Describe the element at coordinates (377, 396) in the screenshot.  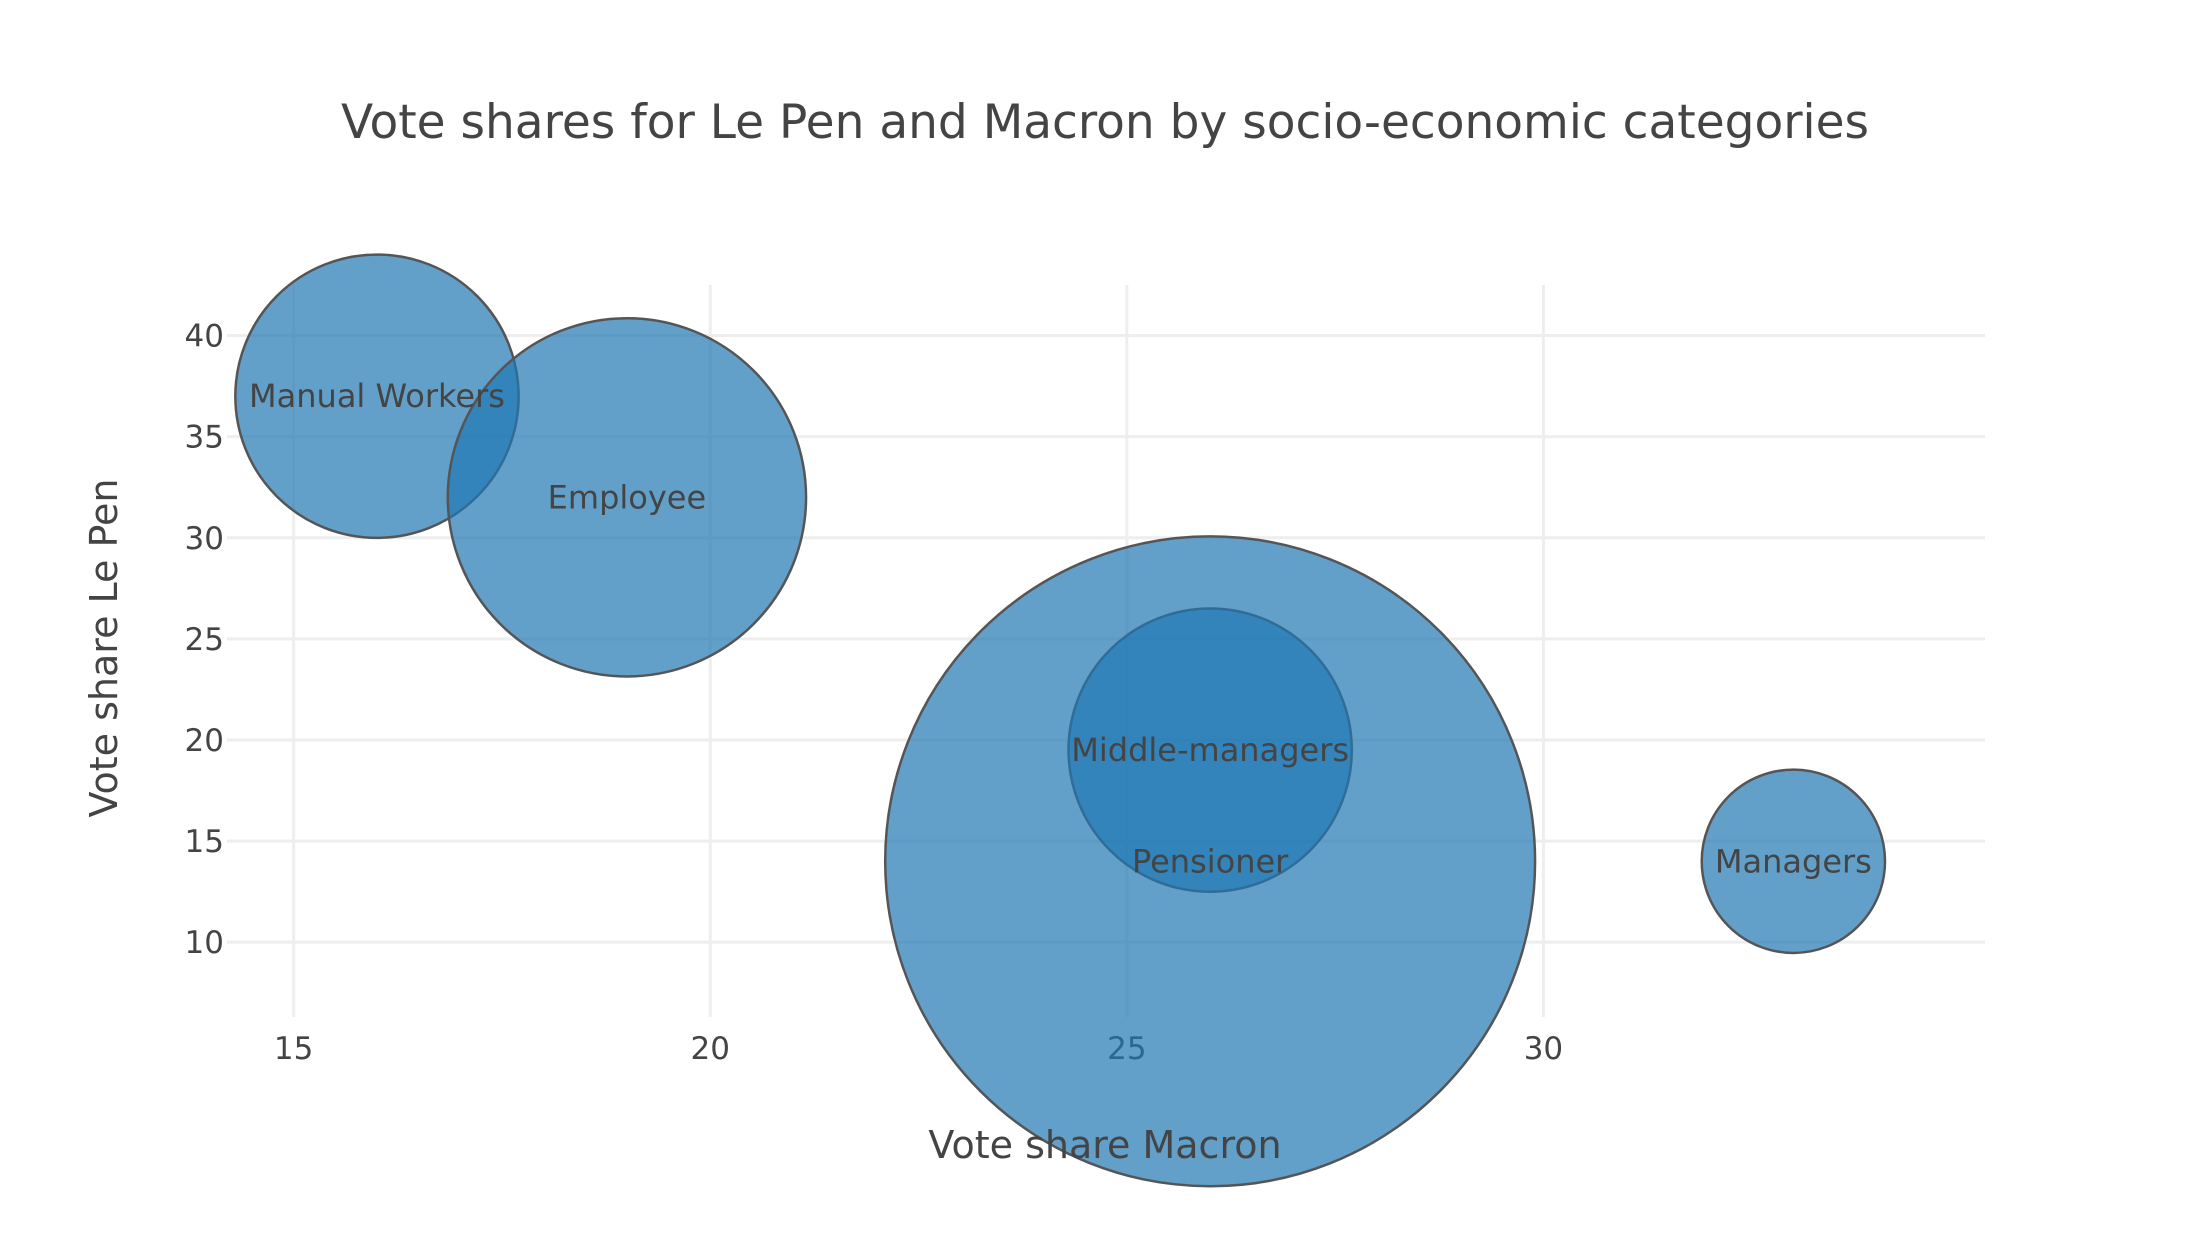
I see `bubble-label: Manual Workers` at that location.